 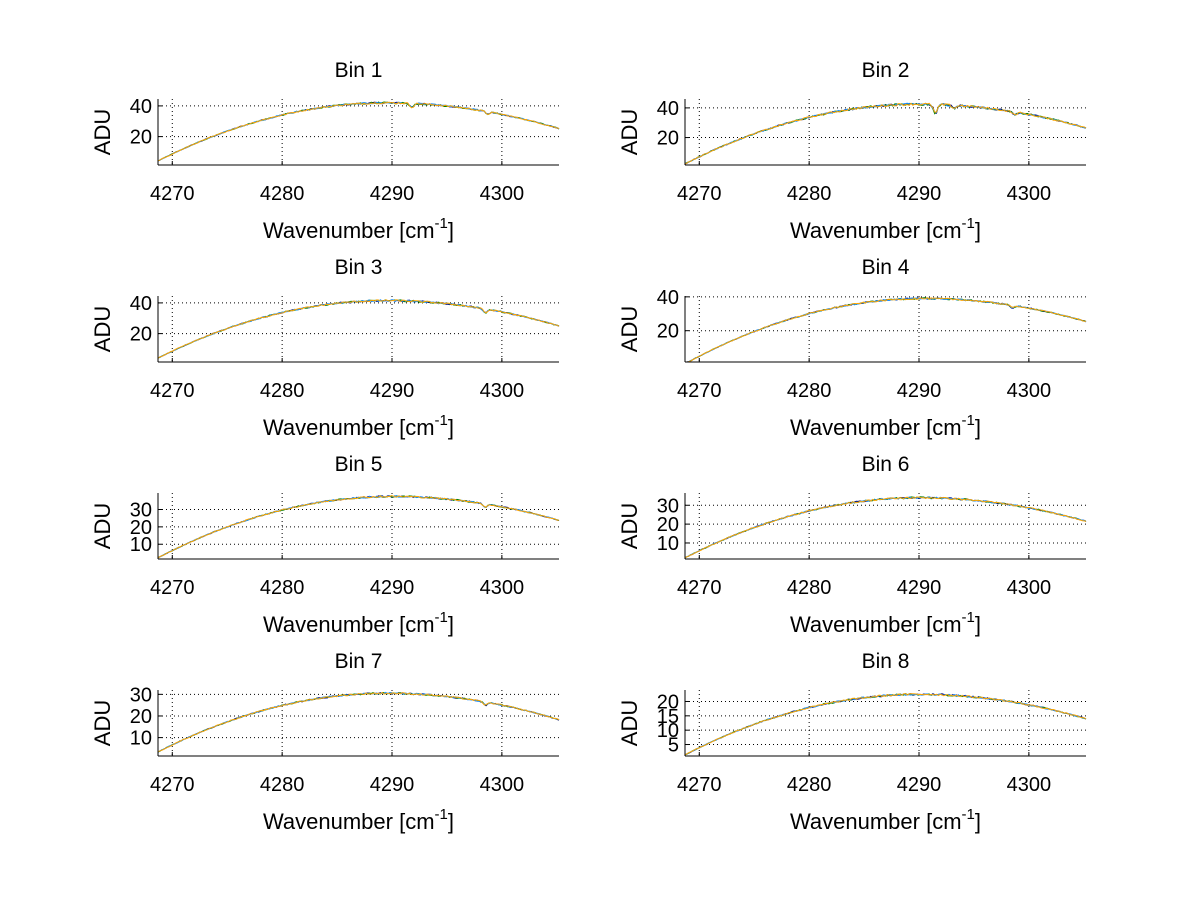 What do you see at coordinates (886, 464) in the screenshot?
I see `subplot-title: Bin 6` at bounding box center [886, 464].